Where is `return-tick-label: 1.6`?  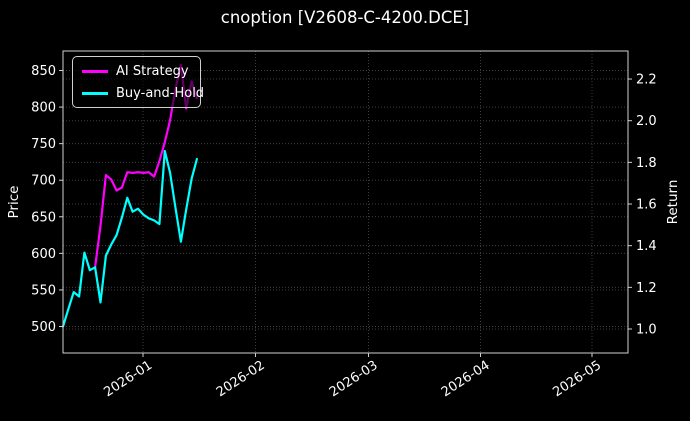 return-tick-label: 1.6 is located at coordinates (646, 205).